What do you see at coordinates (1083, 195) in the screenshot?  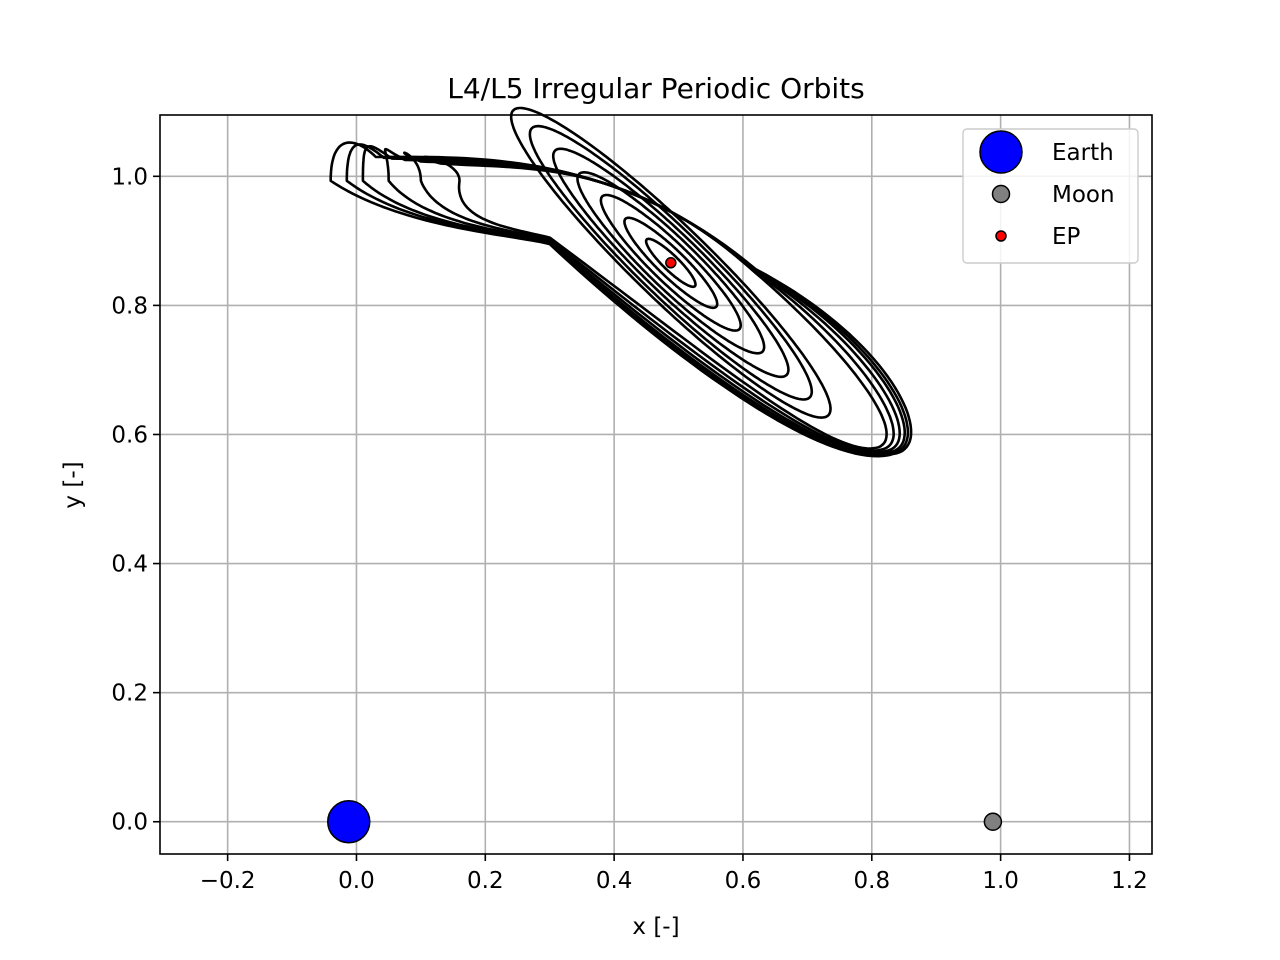 I see `legend-label-moon: Moon` at bounding box center [1083, 195].